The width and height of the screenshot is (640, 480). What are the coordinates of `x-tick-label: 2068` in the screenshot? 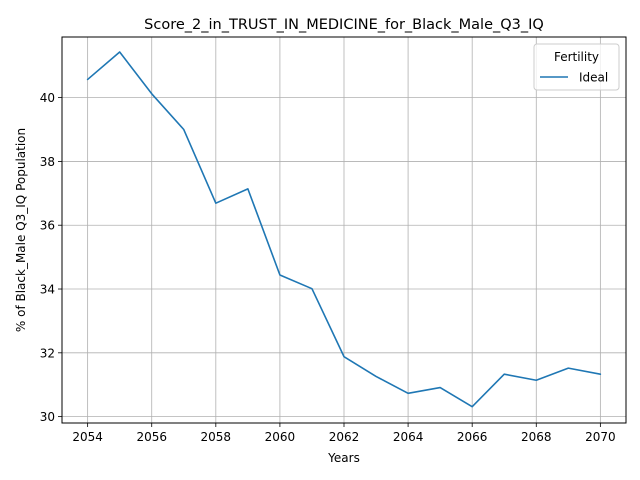 It's located at (536, 437).